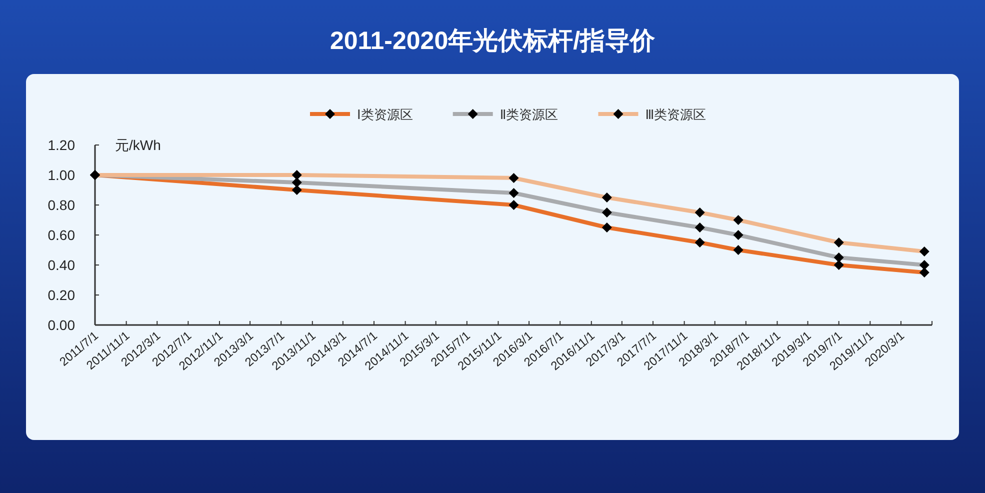 Image resolution: width=985 pixels, height=493 pixels. I want to click on legend-label: Ⅲ类资源区, so click(675, 114).